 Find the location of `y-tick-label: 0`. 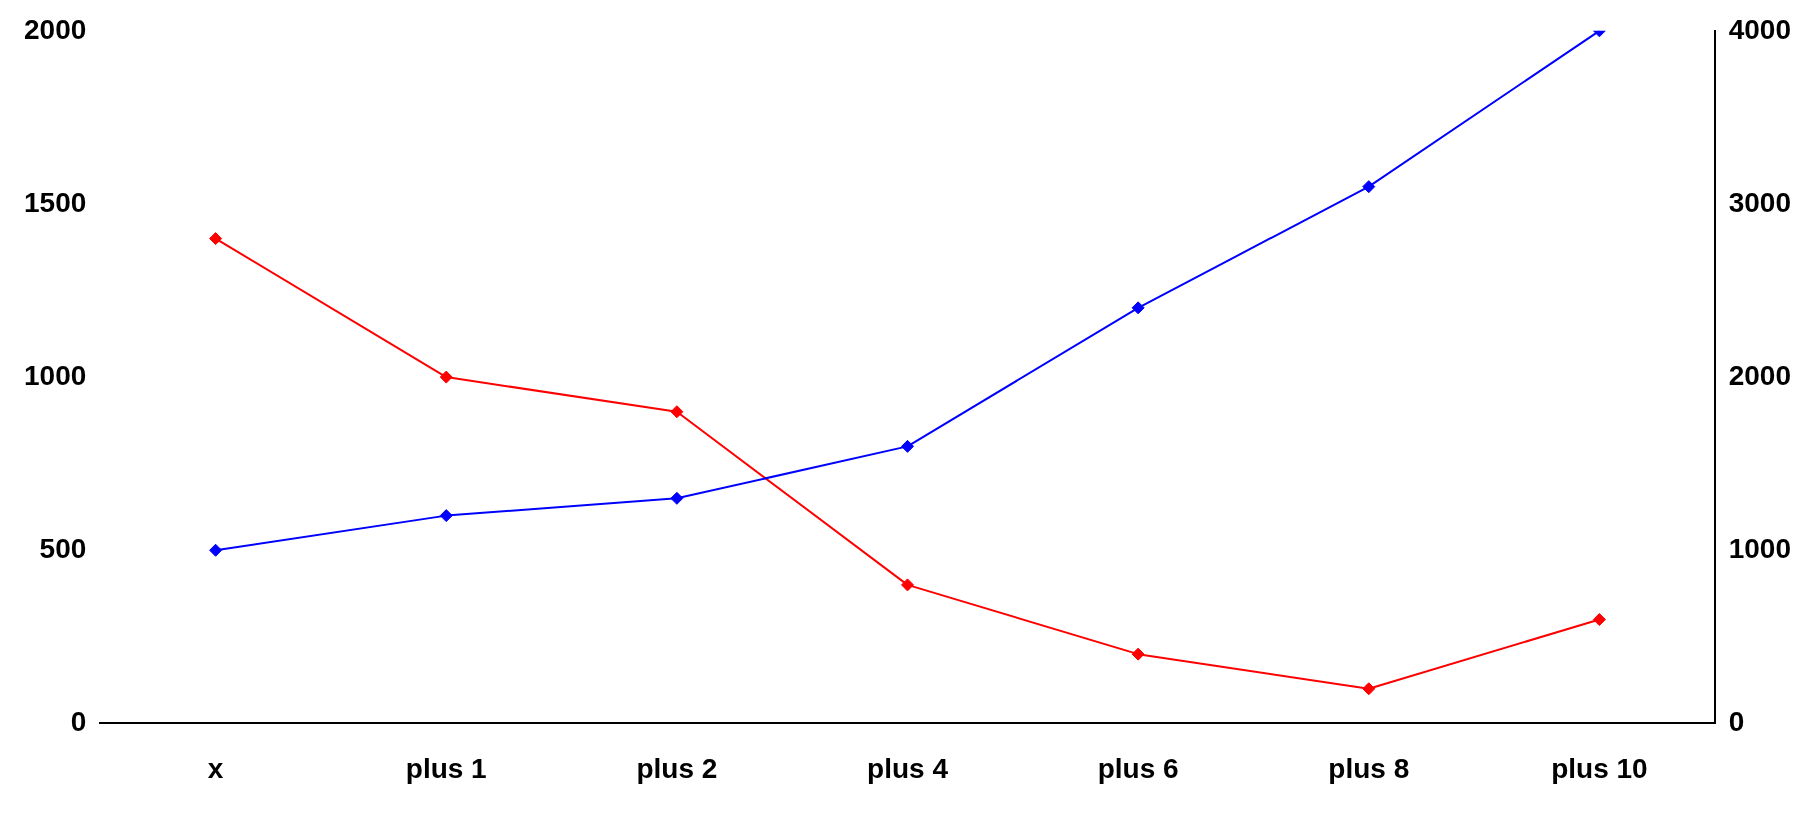

y-tick-label: 0 is located at coordinates (78, 722).